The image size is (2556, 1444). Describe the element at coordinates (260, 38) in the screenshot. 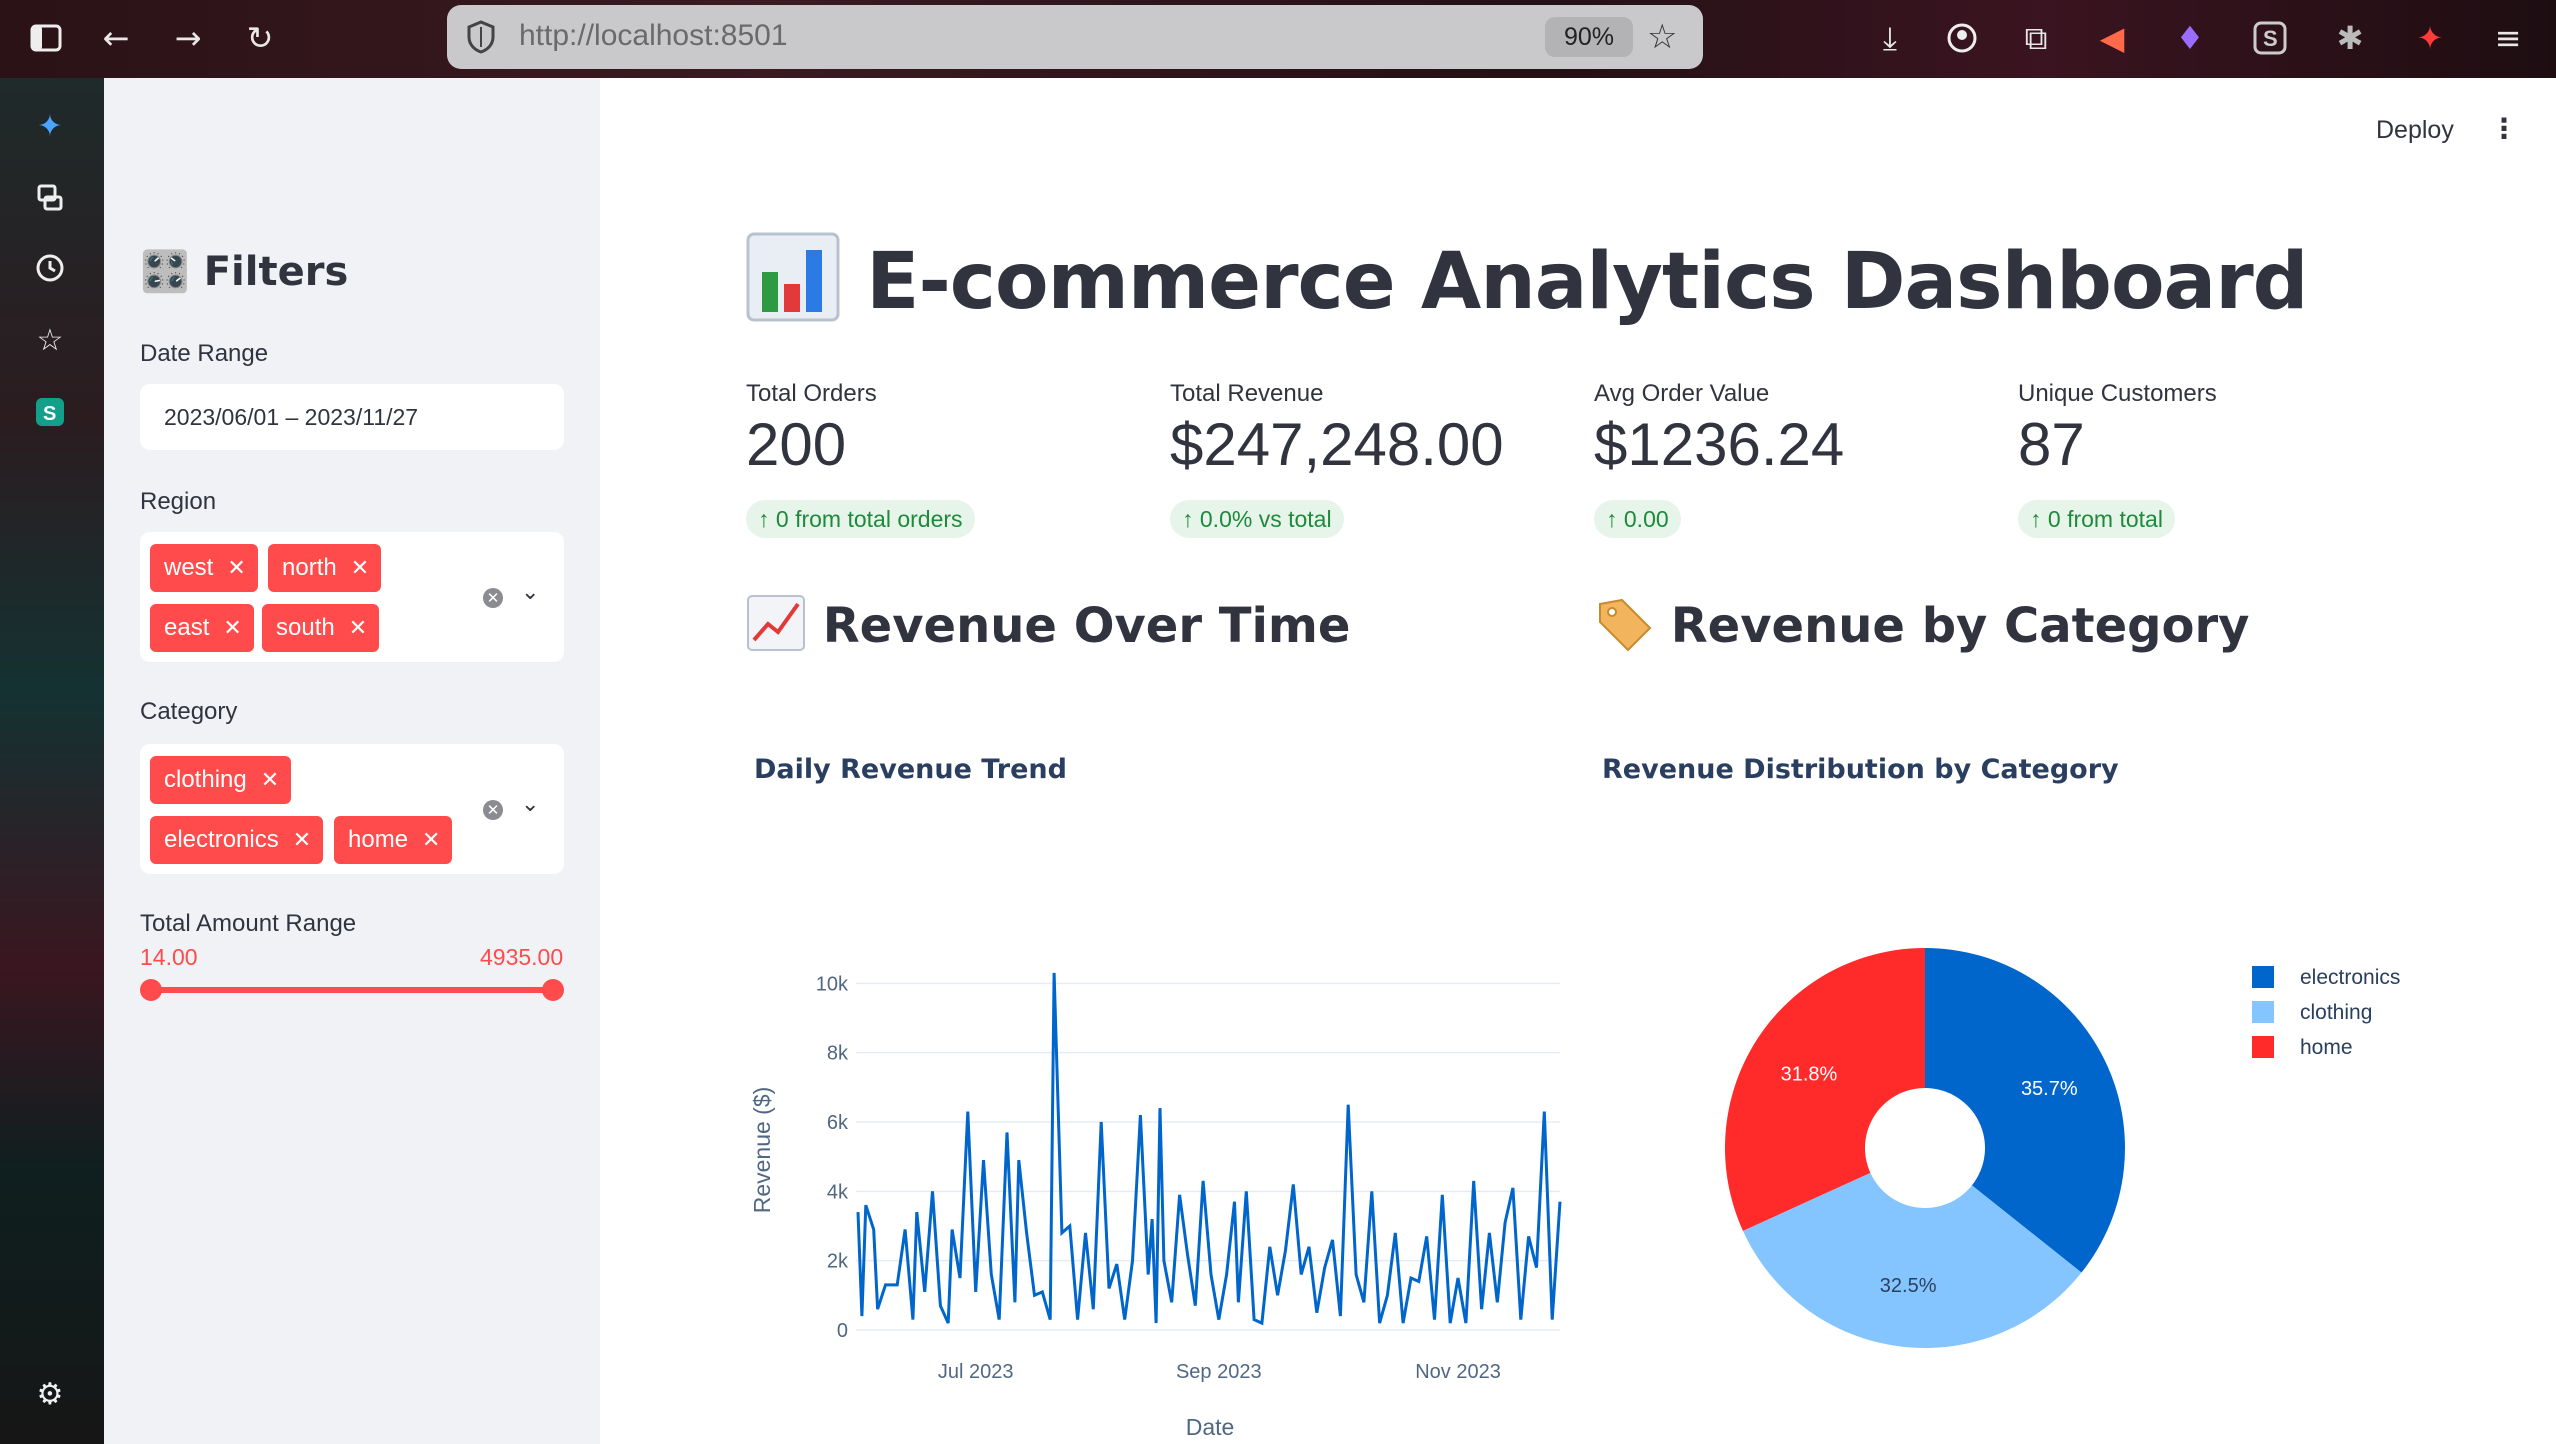

I see `reload-icon: ↻` at that location.